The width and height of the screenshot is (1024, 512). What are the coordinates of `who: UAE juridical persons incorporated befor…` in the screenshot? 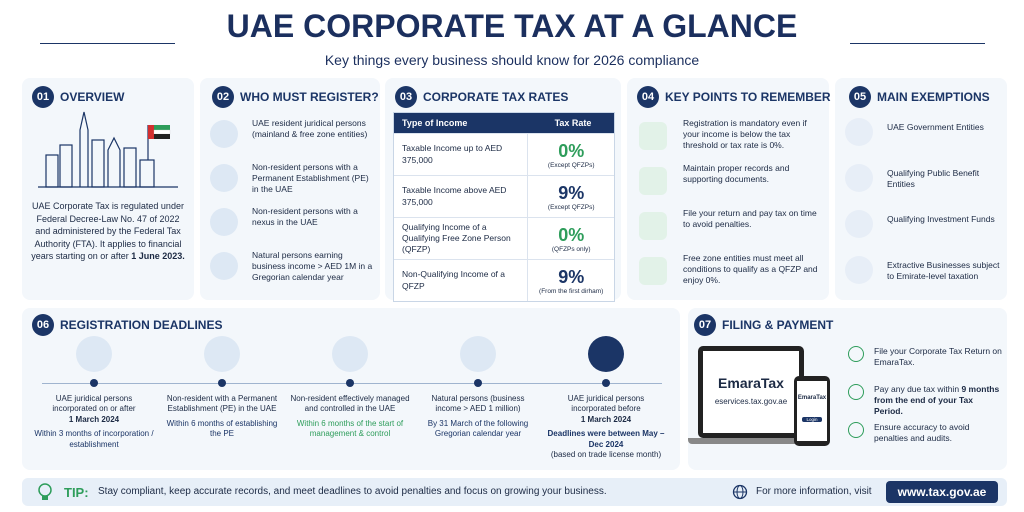 It's located at (606, 404).